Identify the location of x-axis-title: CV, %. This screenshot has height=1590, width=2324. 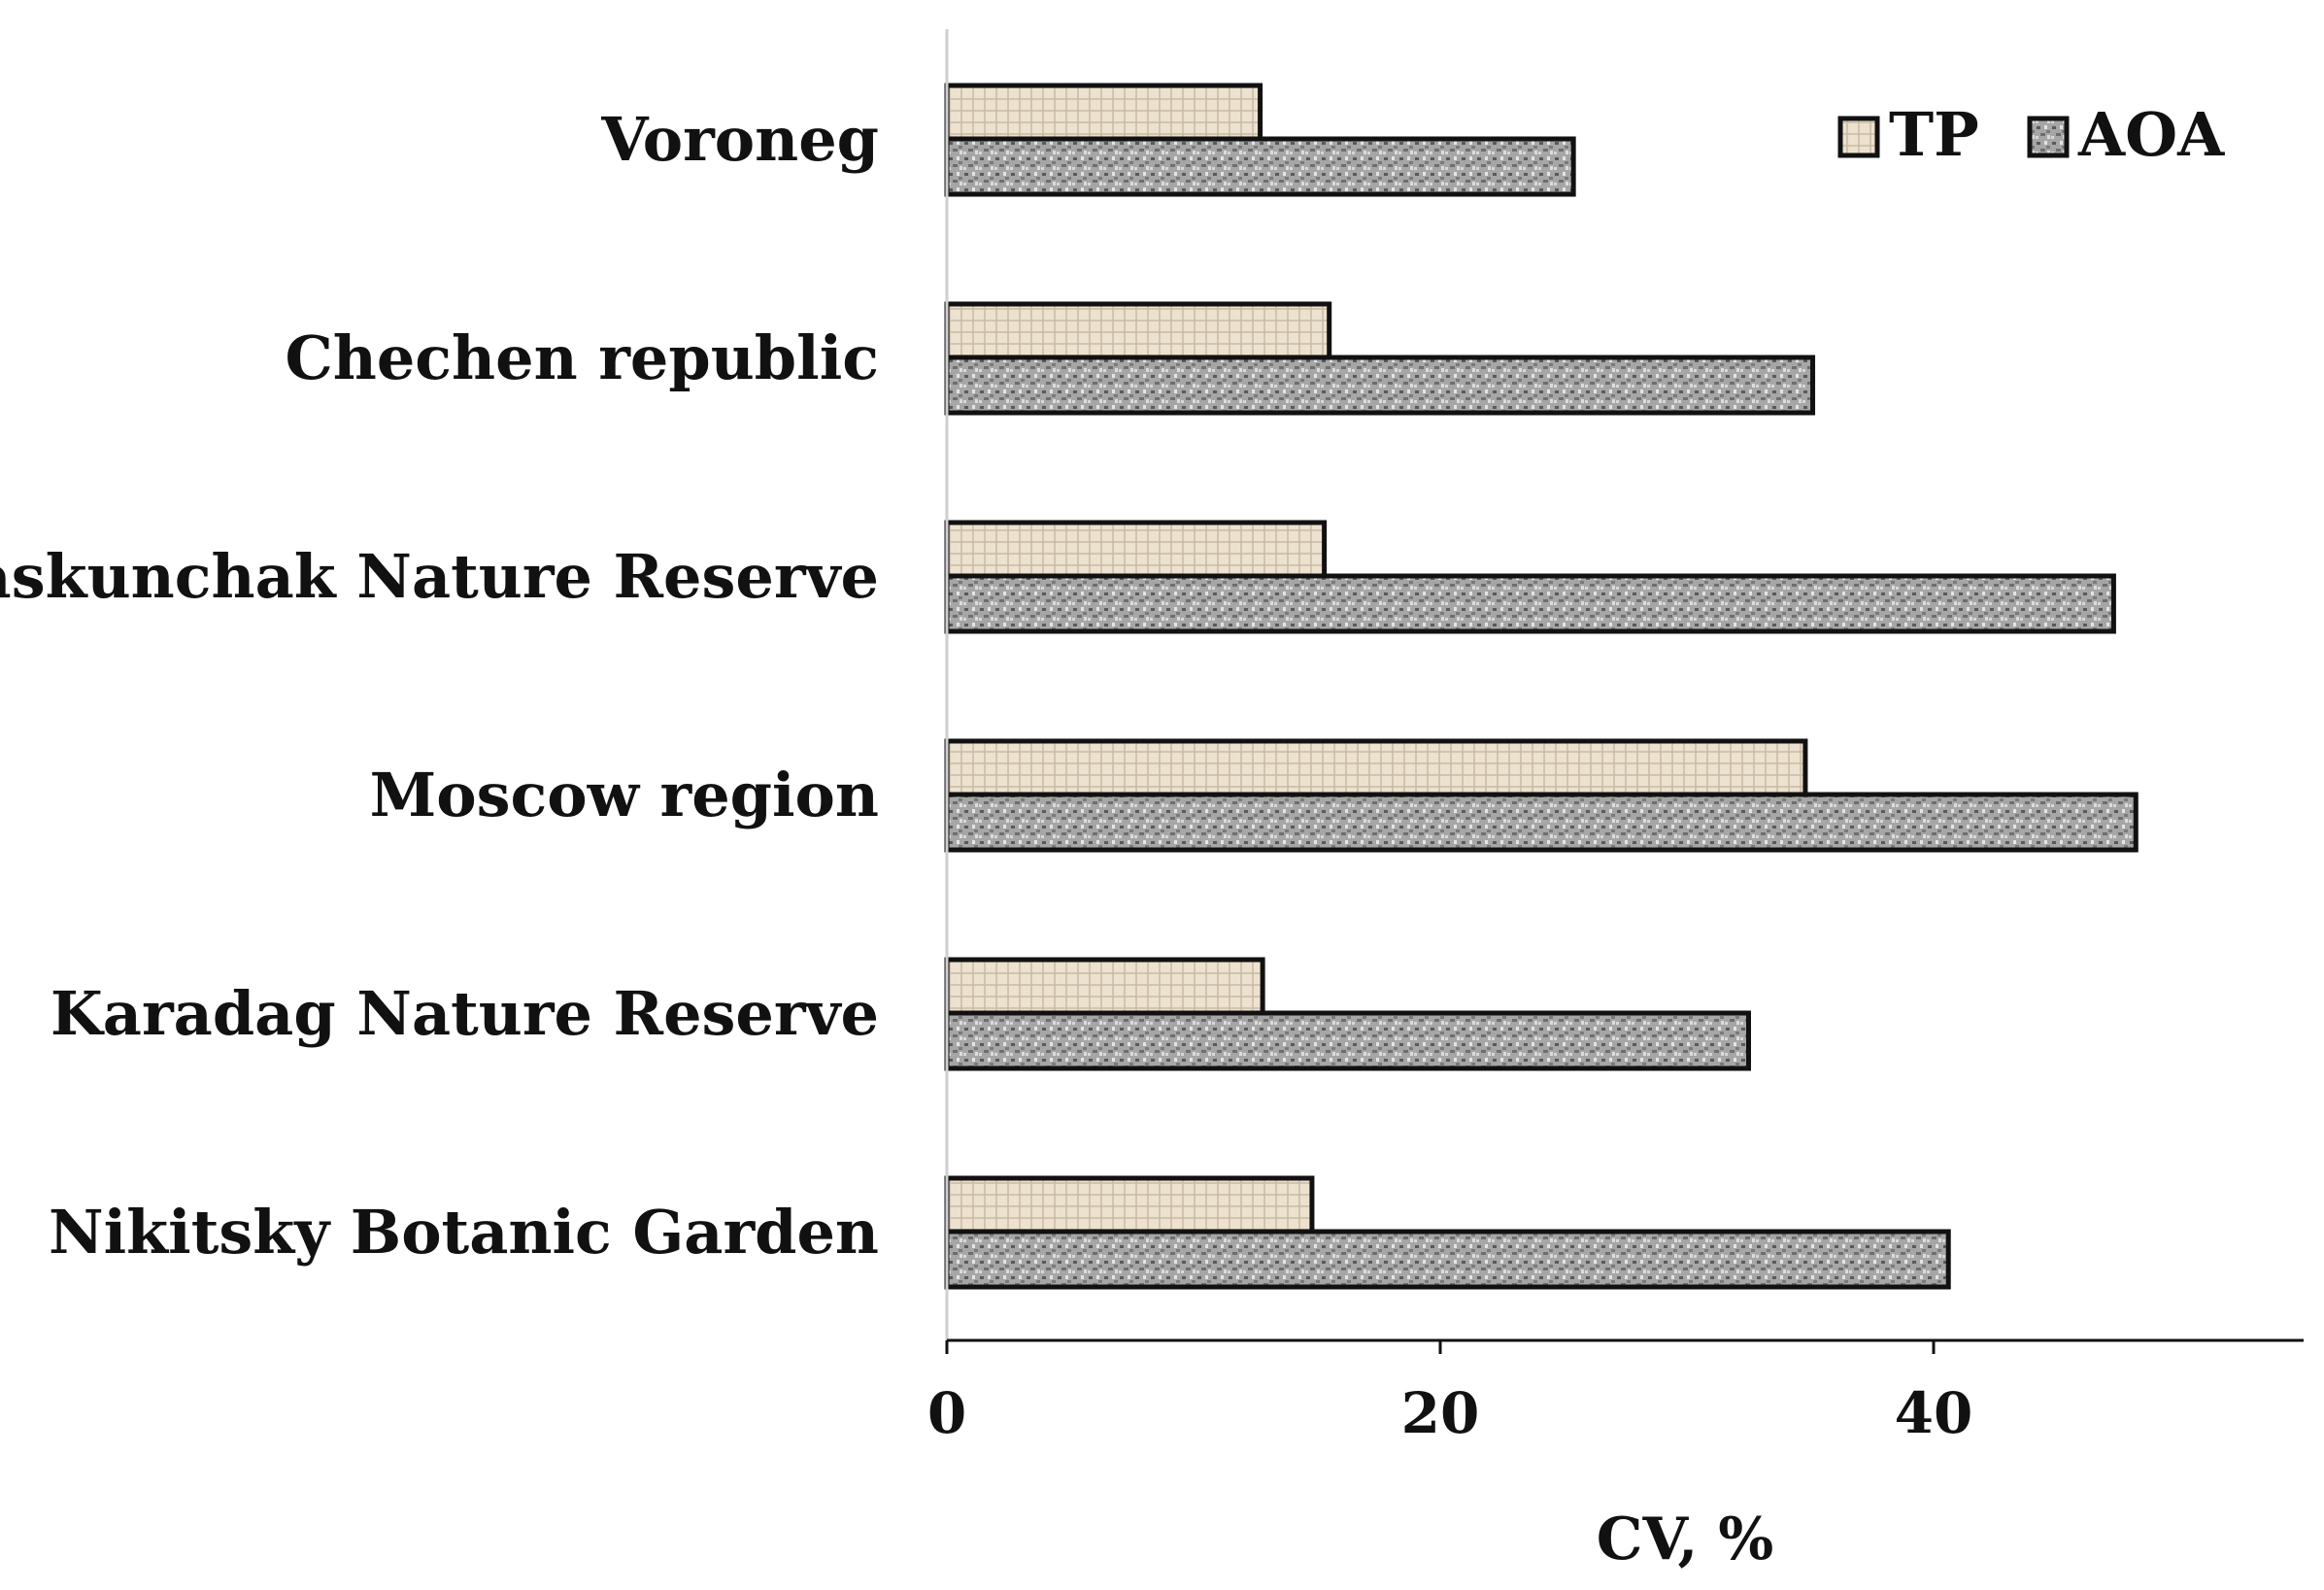
(1686, 1539).